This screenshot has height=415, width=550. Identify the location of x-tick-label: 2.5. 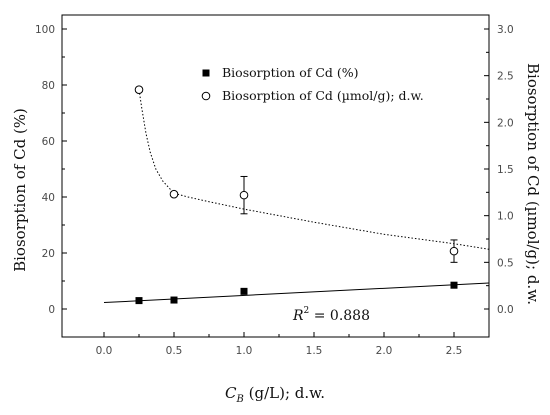
(454, 351).